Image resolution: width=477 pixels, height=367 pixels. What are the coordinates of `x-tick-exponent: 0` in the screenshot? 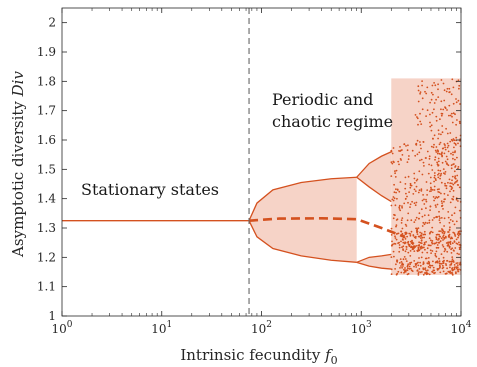 It's located at (70, 325).